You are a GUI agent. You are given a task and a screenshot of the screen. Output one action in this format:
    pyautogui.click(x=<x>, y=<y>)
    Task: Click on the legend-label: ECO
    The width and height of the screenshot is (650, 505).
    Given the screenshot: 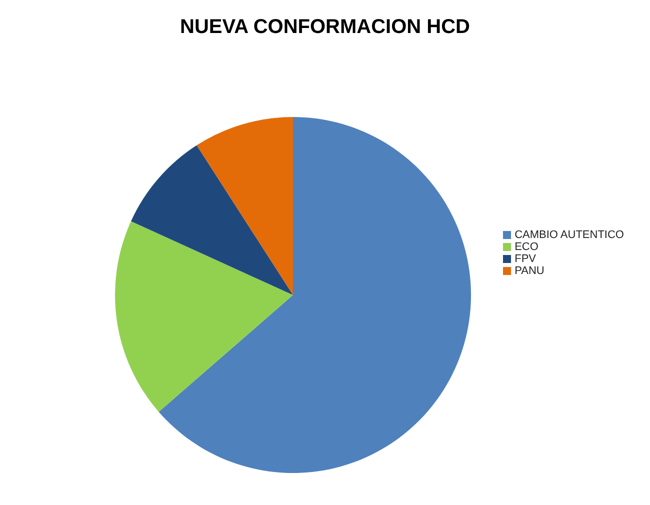 What is the action you would take?
    pyautogui.click(x=526, y=246)
    